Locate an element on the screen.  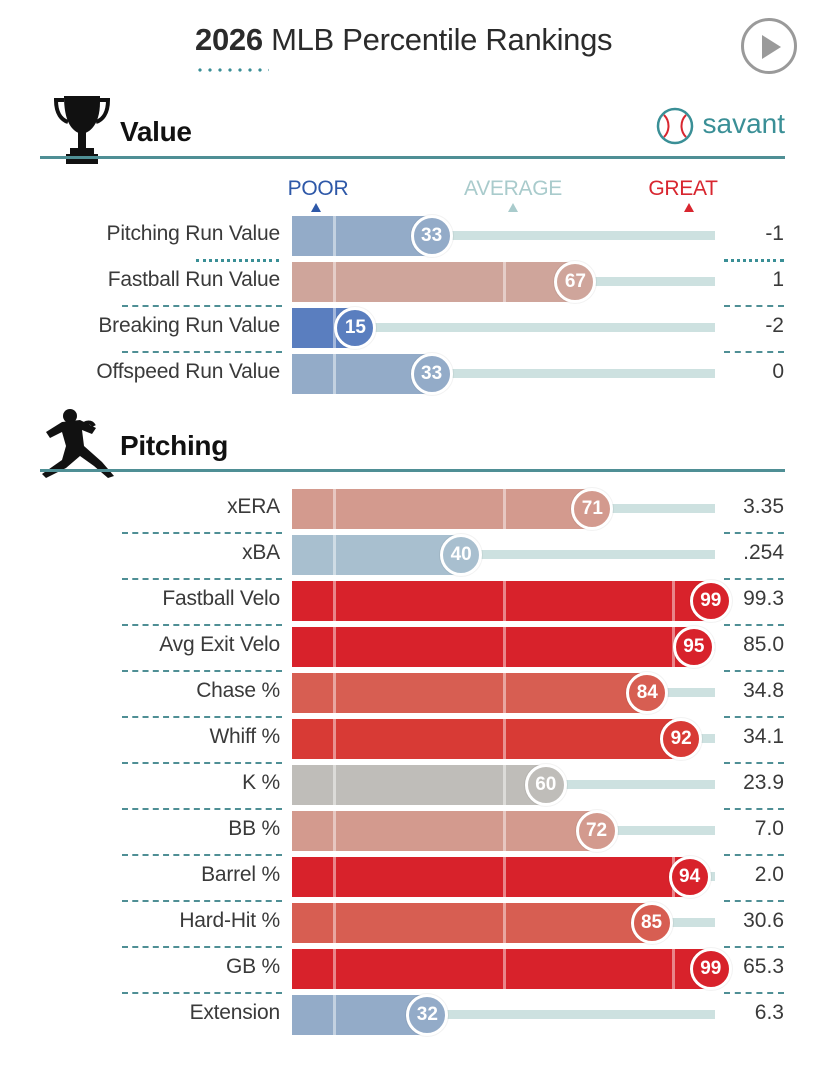
scale-average-label: AVERAGE is located at coordinates (513, 188).